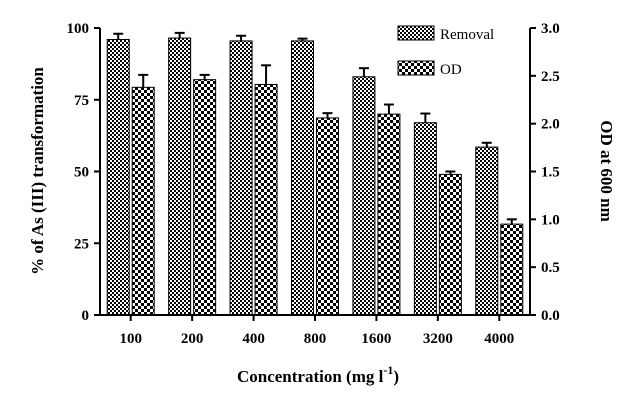  I want to click on left-y-axis-title: % of As (III) transformation, so click(37, 171).